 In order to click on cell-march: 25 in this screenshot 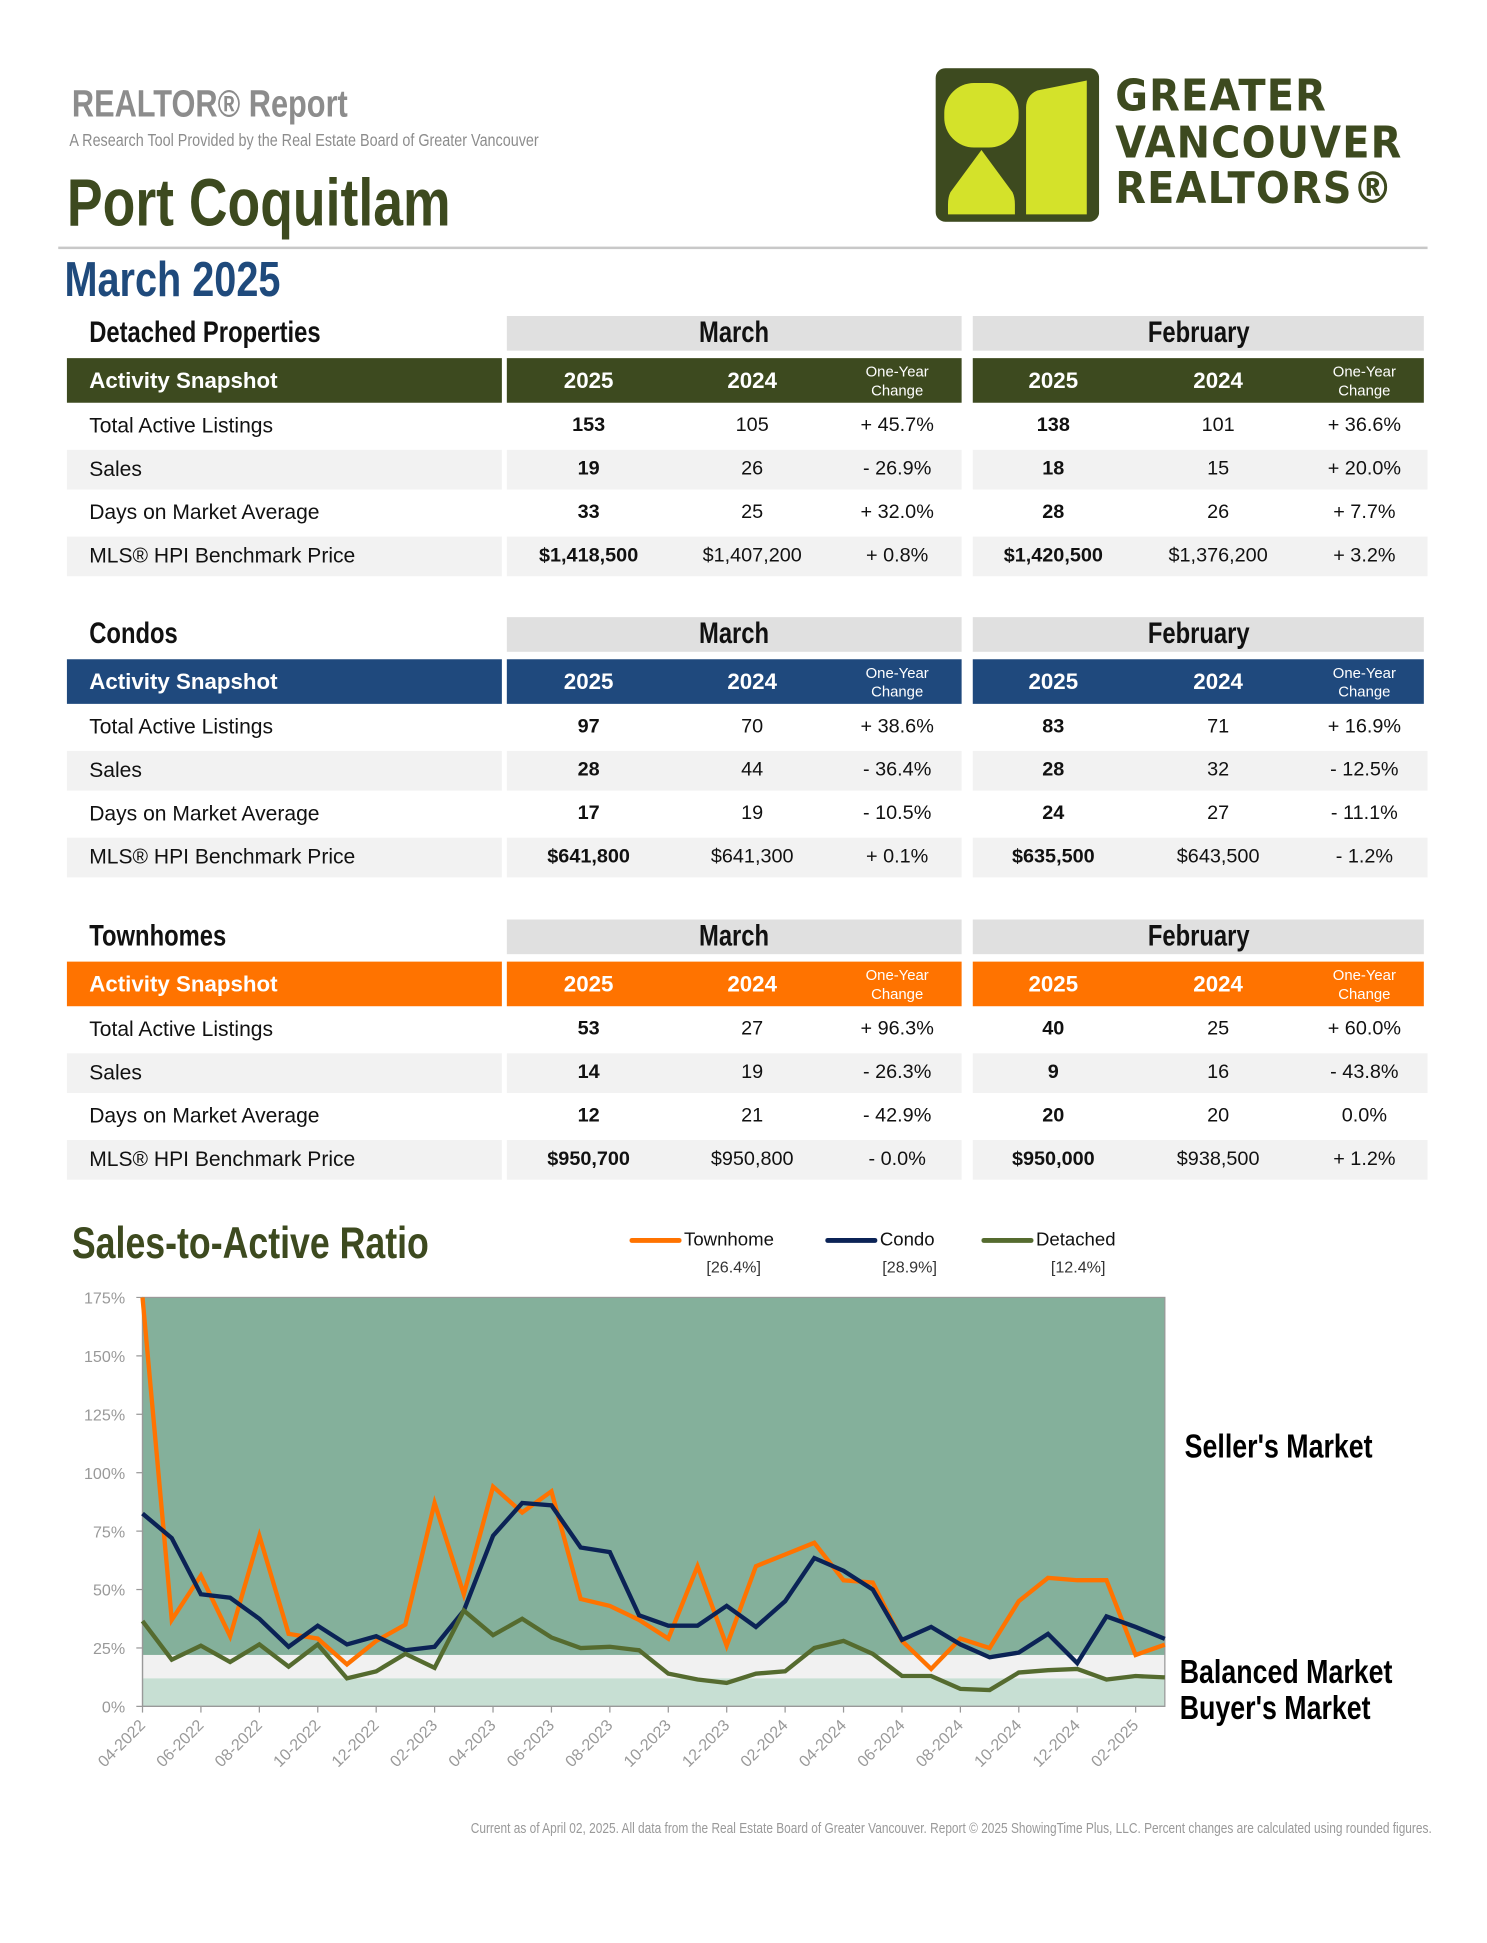, I will do `click(752, 512)`.